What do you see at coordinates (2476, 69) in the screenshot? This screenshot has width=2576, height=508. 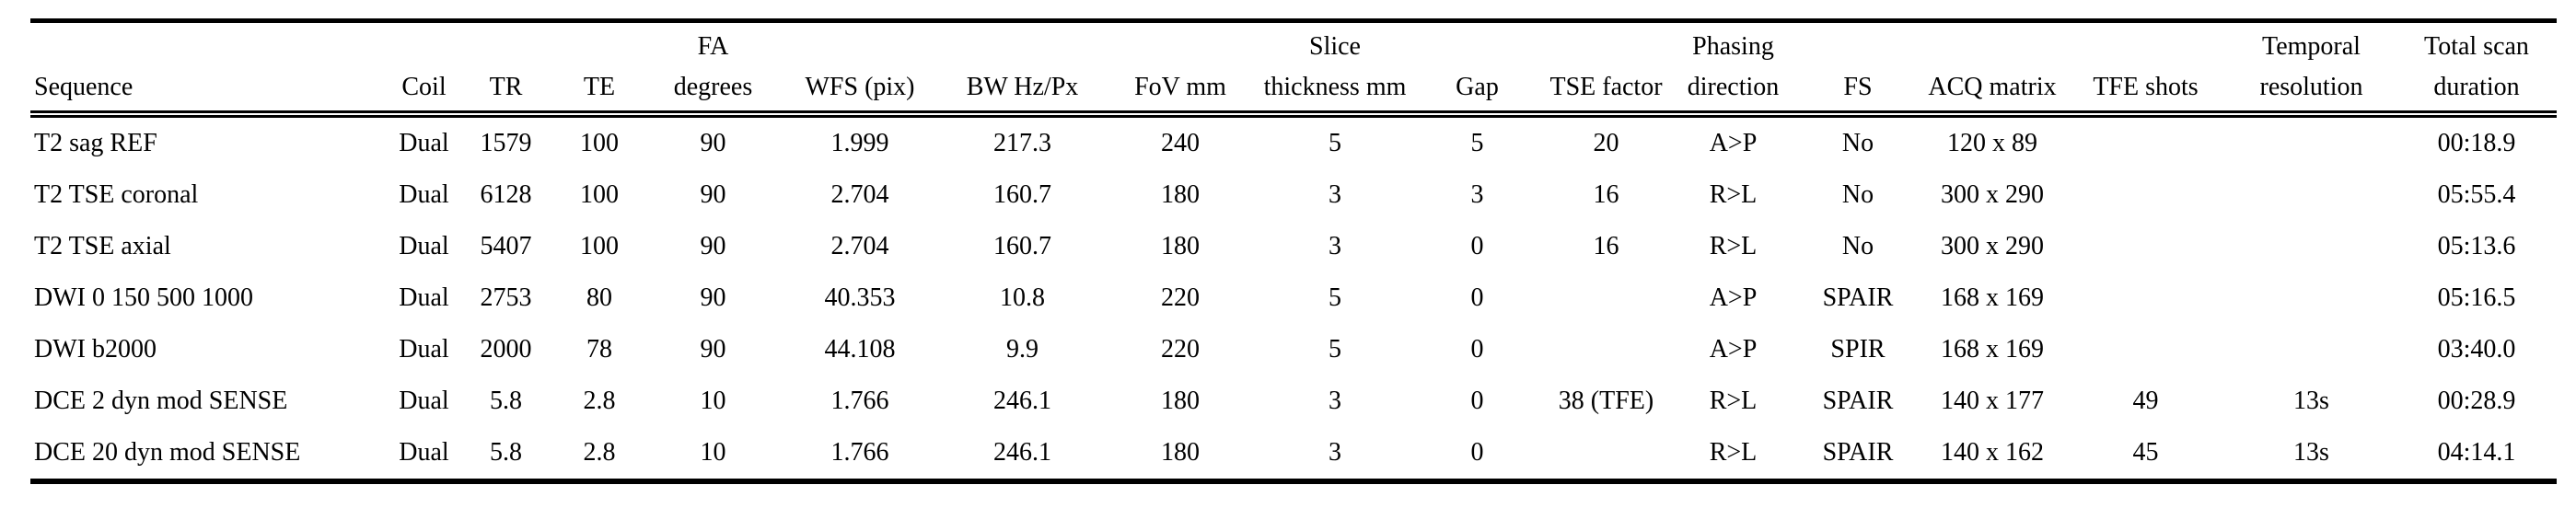 I see `column-header-total-scan-duration: Total scan duration` at bounding box center [2476, 69].